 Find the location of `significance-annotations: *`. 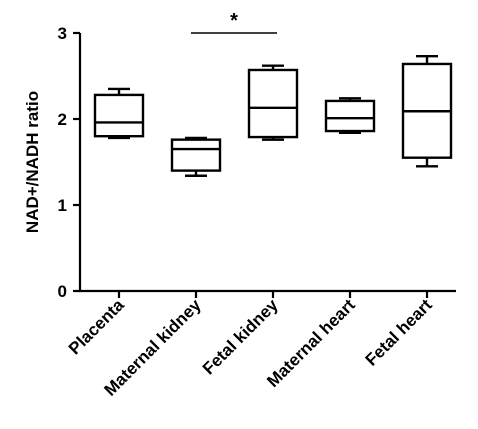

significance-annotations: * is located at coordinates (234, 22).